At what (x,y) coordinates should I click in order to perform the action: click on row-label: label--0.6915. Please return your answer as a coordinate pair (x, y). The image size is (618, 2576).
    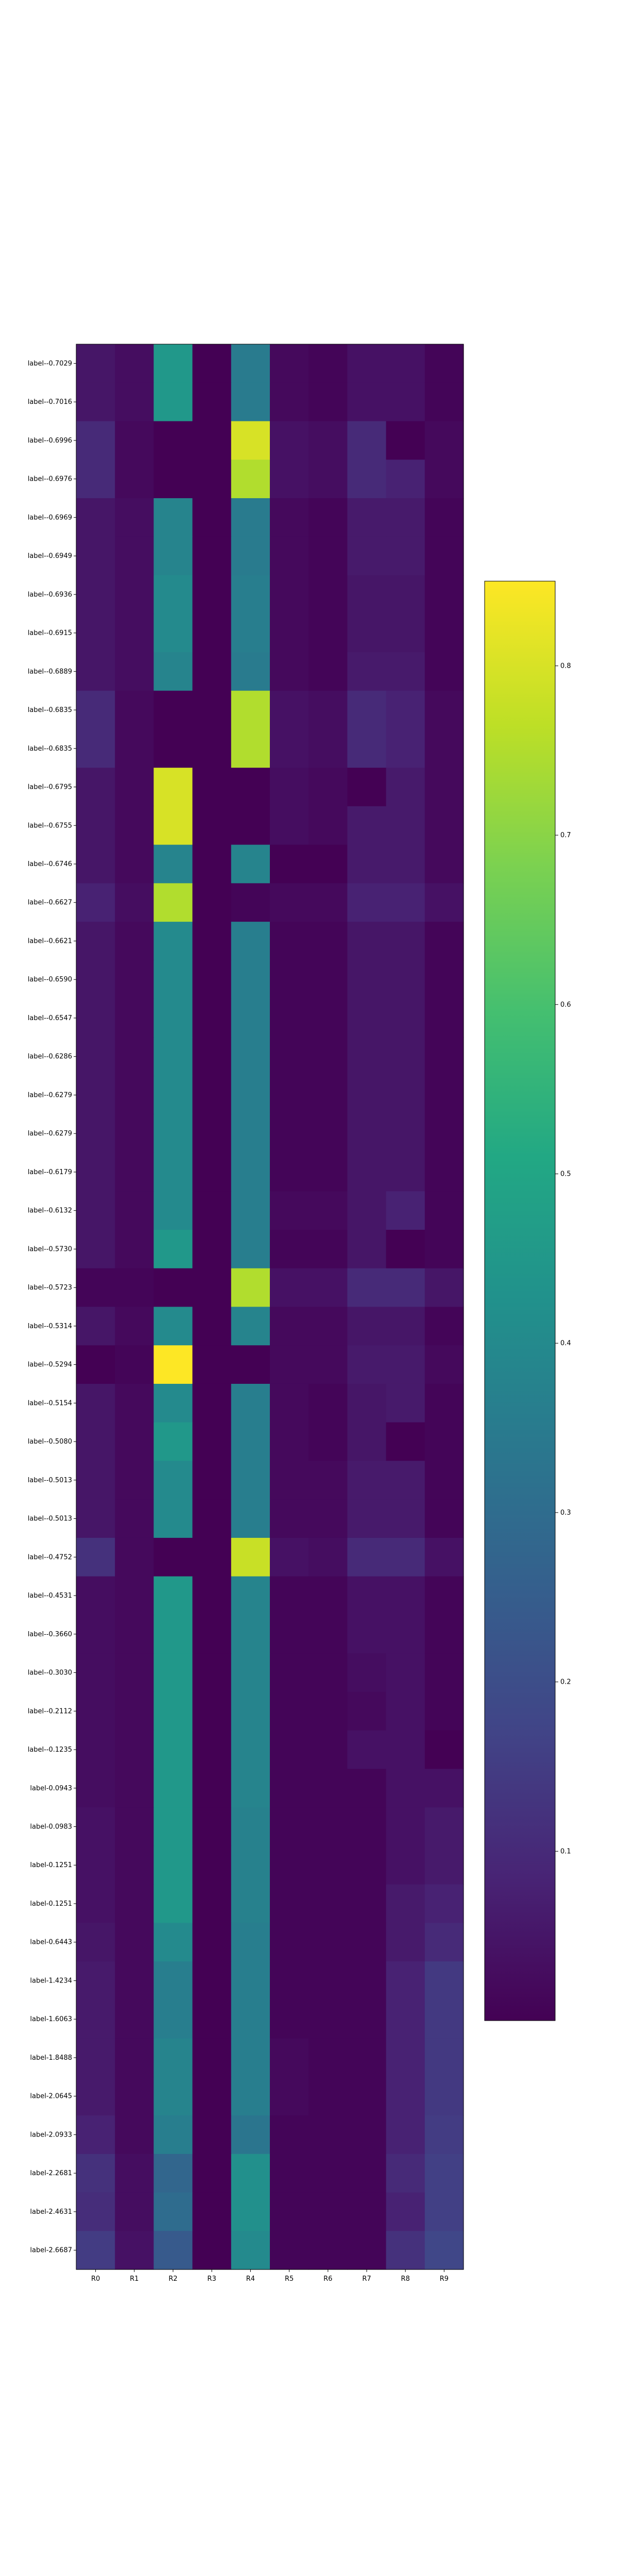
    Looking at the image, I should click on (50, 633).